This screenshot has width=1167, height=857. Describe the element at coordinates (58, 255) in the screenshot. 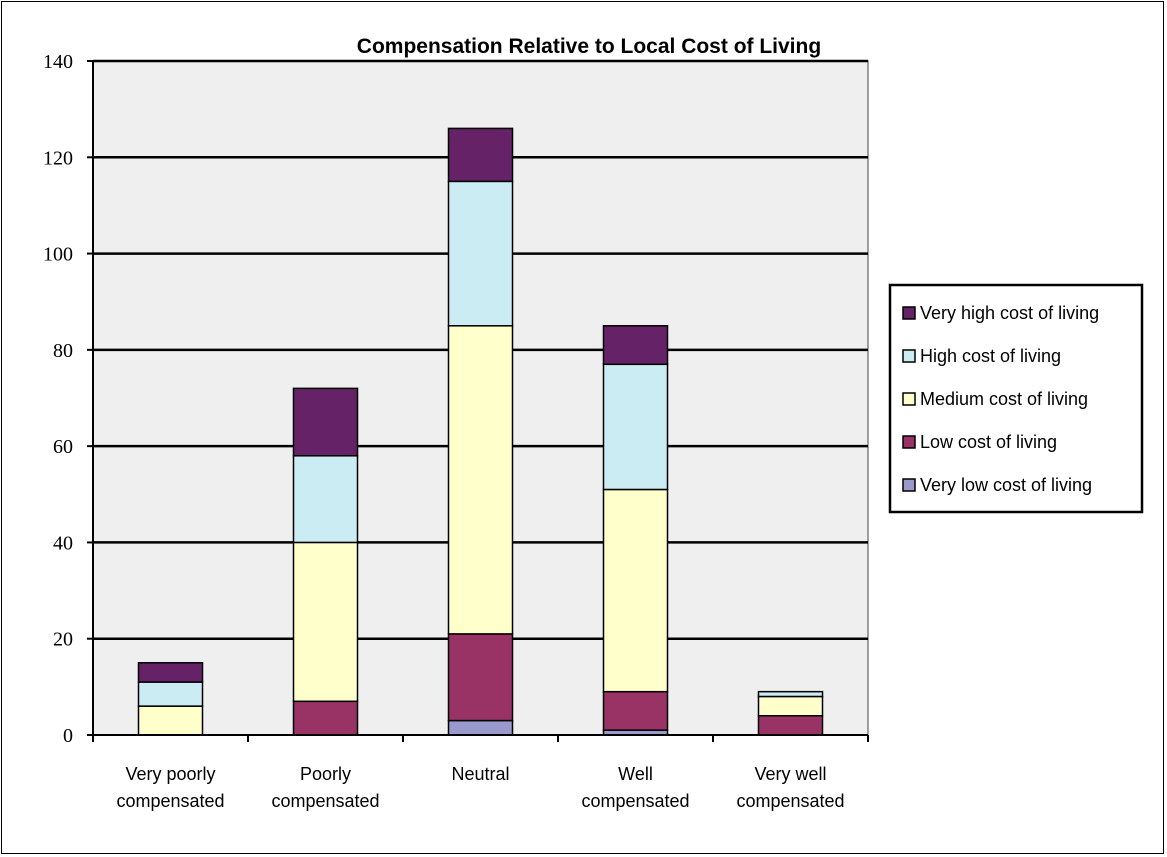

I see `y-tick-label: 100` at that location.